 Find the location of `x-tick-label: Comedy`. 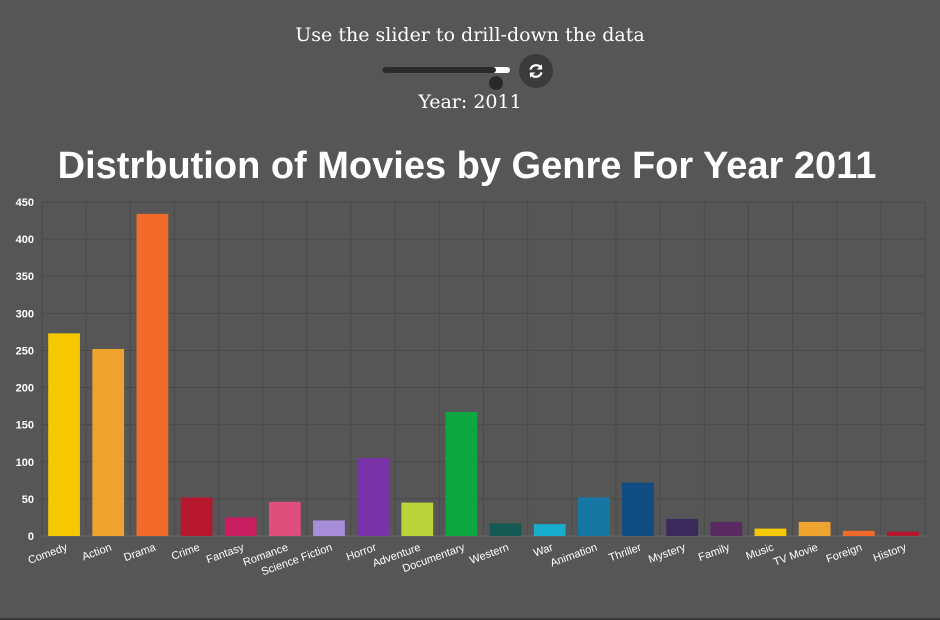

x-tick-label: Comedy is located at coordinates (47, 553).